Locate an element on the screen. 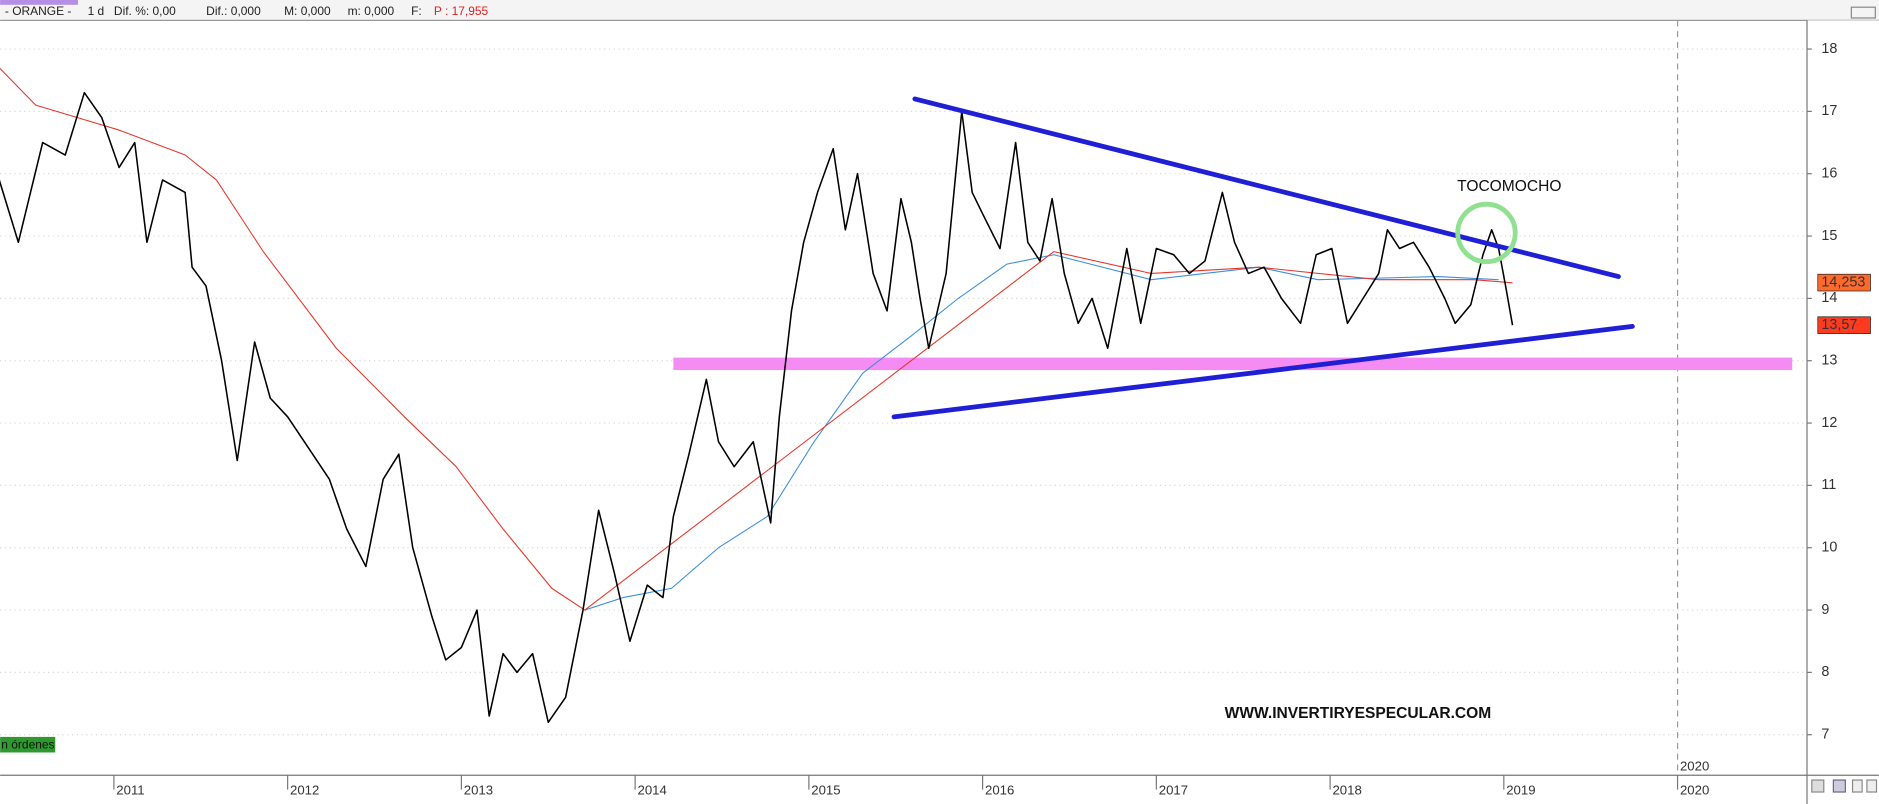  y-tick-label: 18 is located at coordinates (1829, 49).